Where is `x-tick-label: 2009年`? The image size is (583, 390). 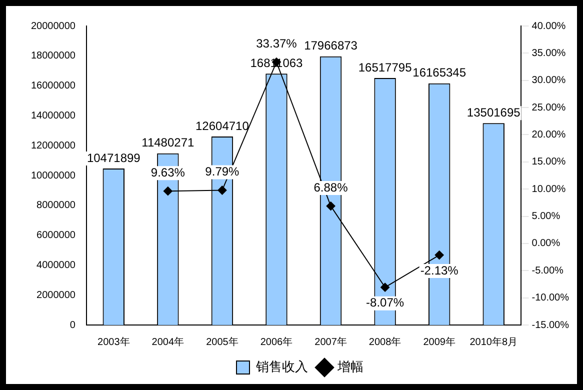
x-tick-label: 2009年 is located at coordinates (439, 342).